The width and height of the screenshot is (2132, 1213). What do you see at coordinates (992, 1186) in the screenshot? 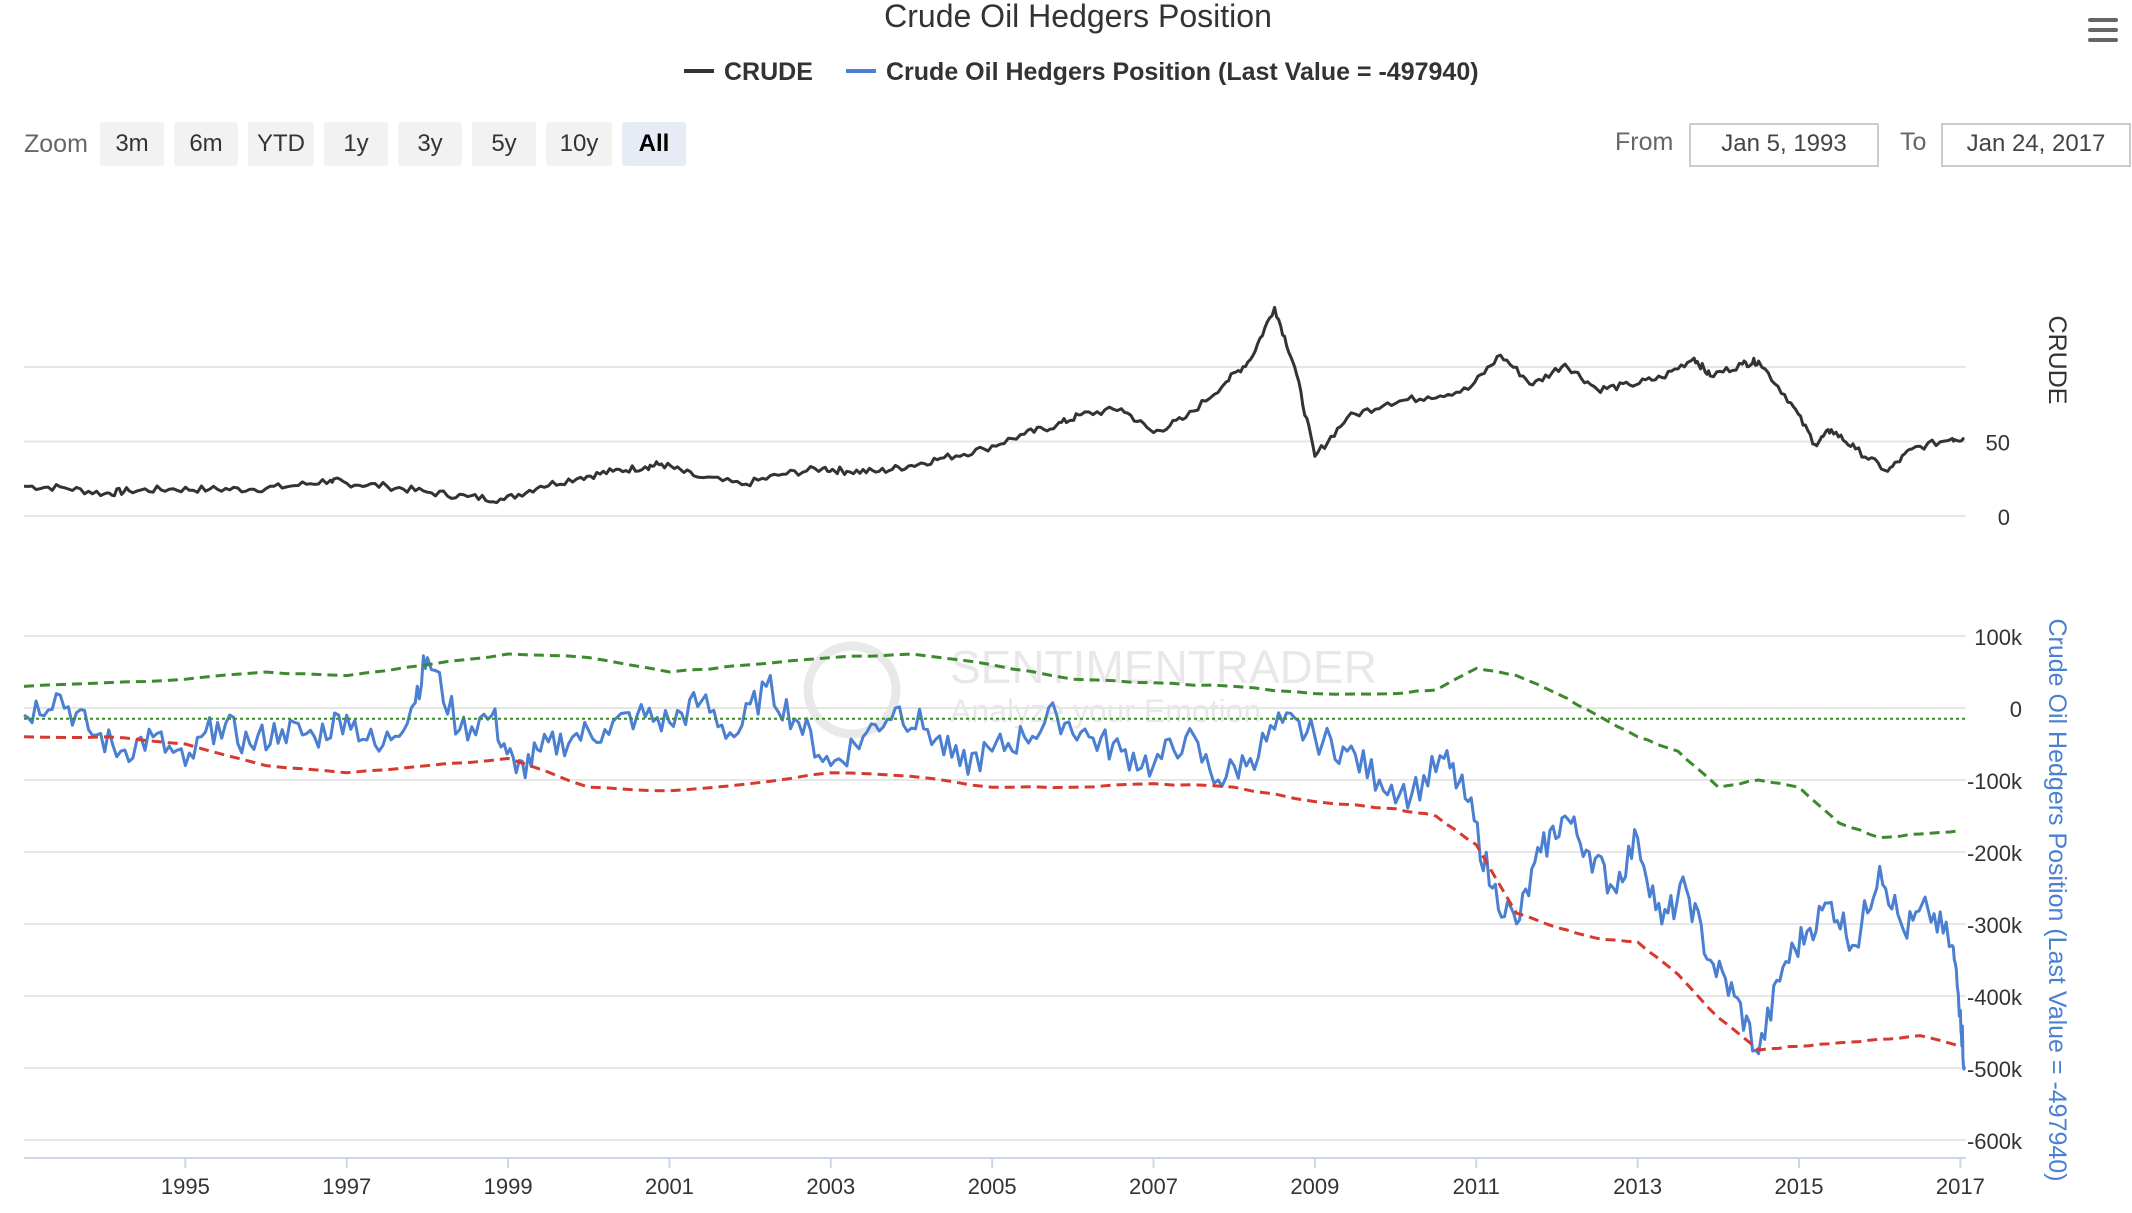
I see `x-tick-label: 2005` at bounding box center [992, 1186].